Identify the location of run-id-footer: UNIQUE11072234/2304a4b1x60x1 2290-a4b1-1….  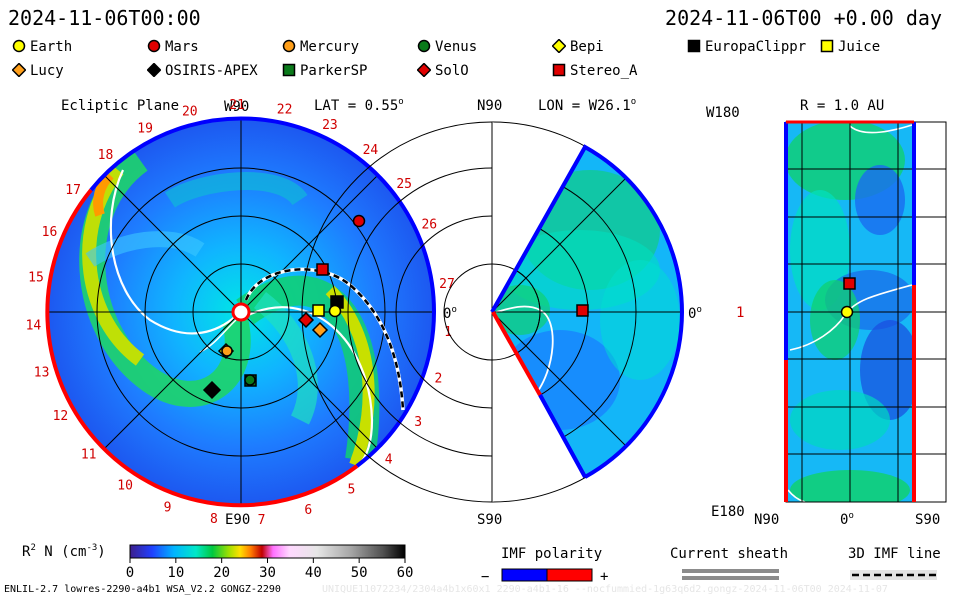
(605, 589).